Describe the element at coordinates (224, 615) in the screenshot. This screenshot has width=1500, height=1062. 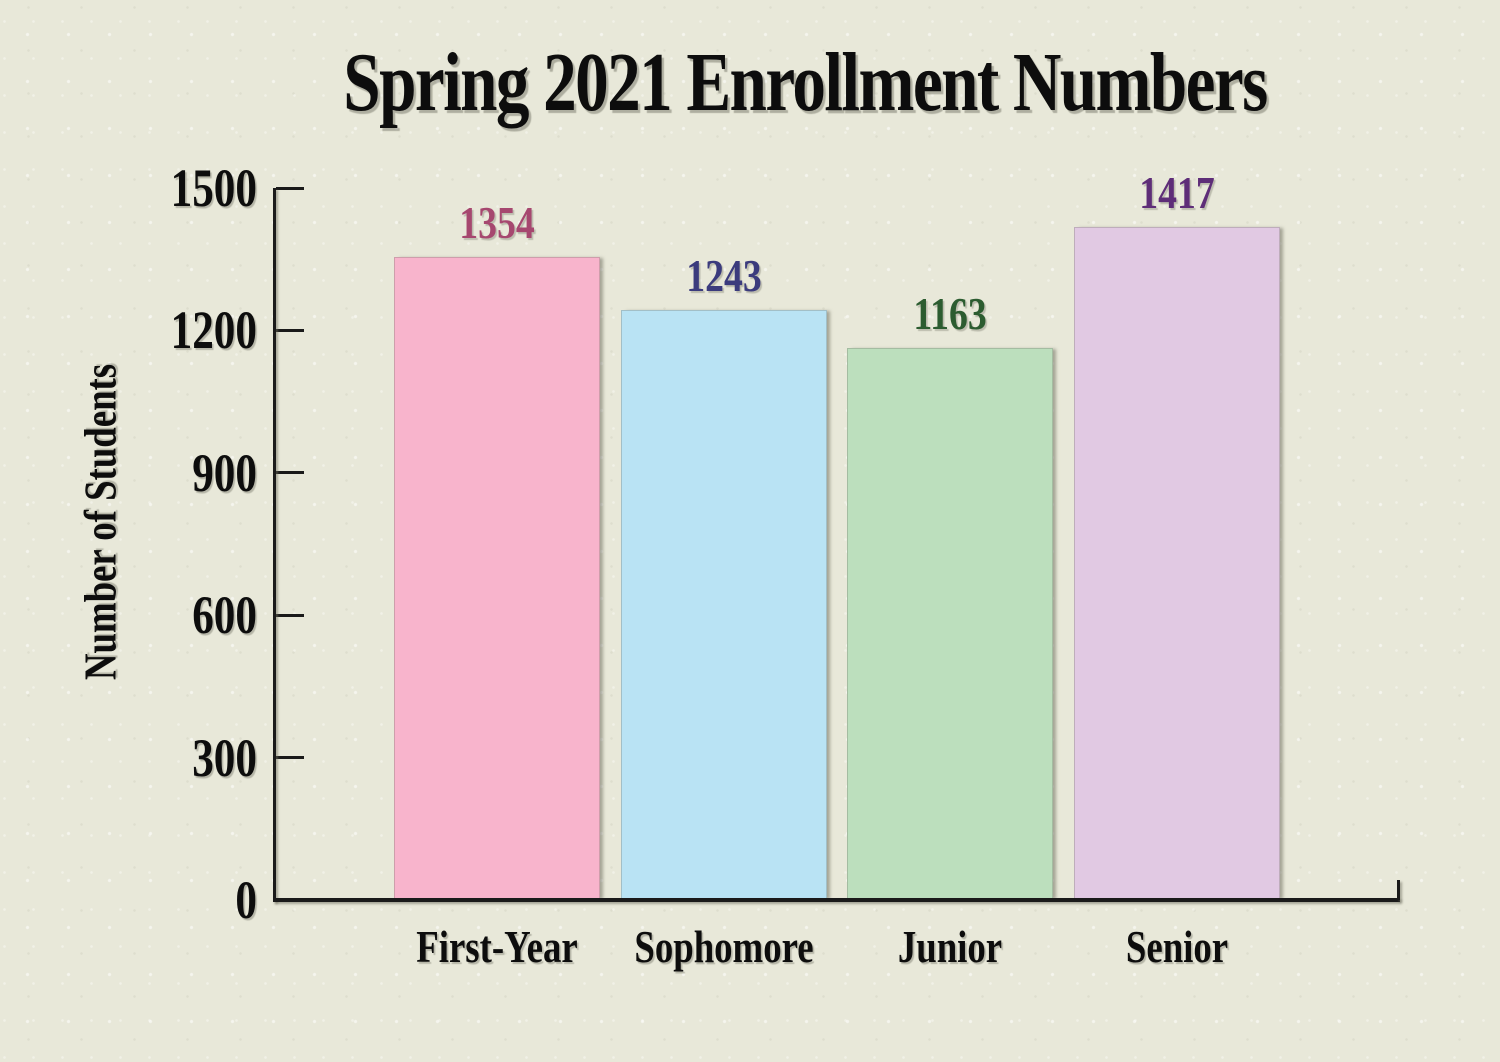
I see `y-tick-label: 600` at that location.